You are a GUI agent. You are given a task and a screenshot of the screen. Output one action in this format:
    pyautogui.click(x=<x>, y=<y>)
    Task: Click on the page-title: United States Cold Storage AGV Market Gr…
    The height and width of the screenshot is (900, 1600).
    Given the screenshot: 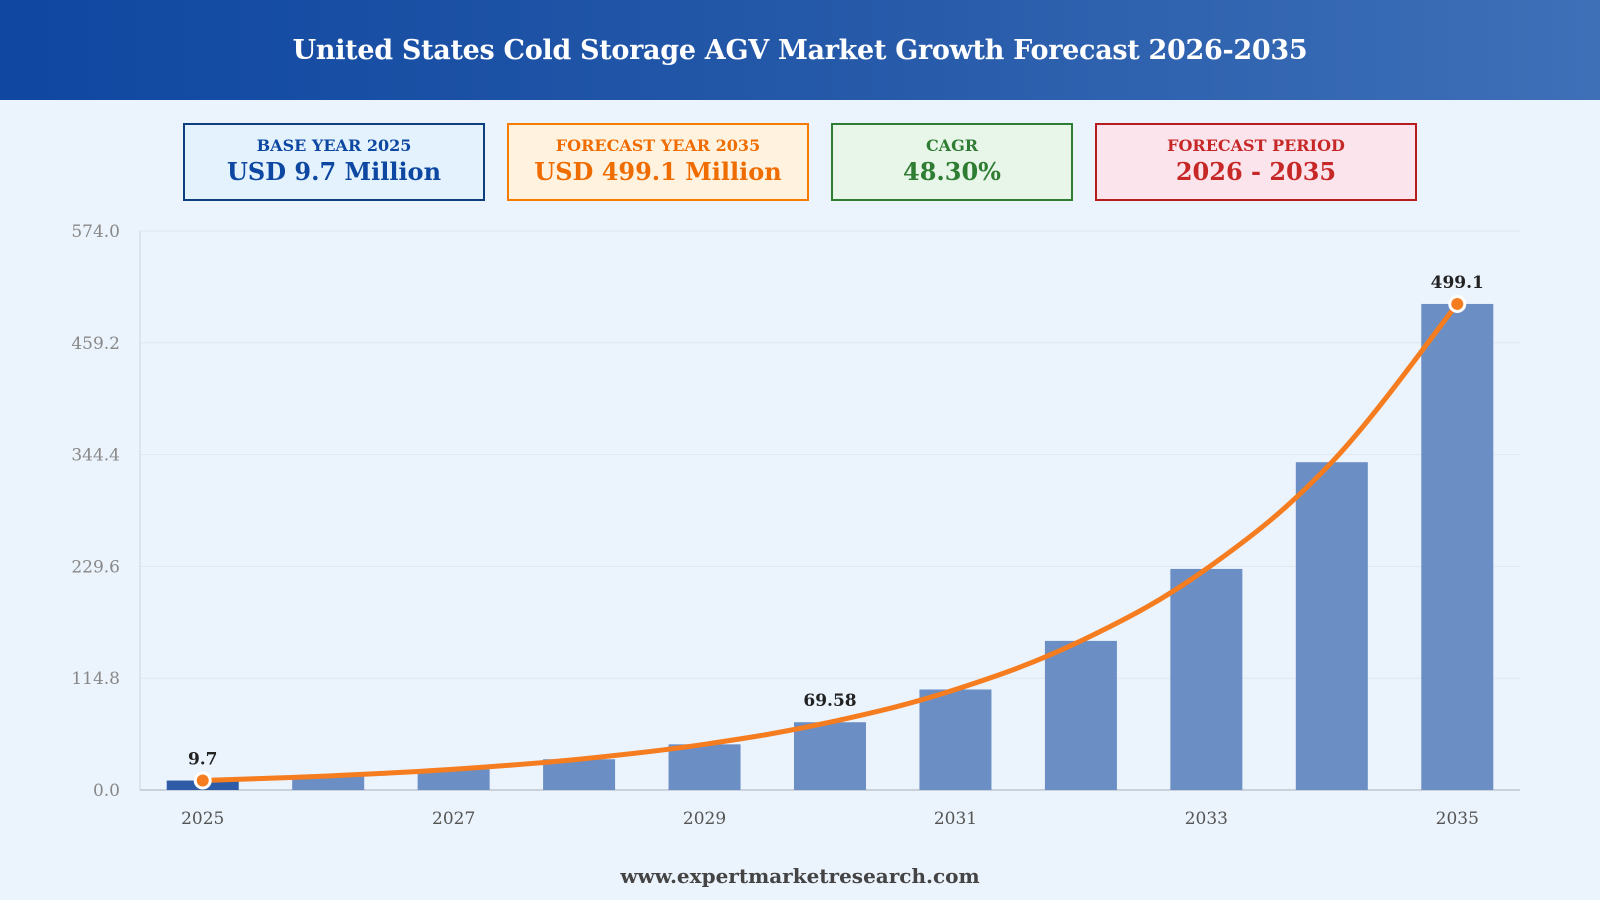 What is the action you would take?
    pyautogui.click(x=800, y=50)
    